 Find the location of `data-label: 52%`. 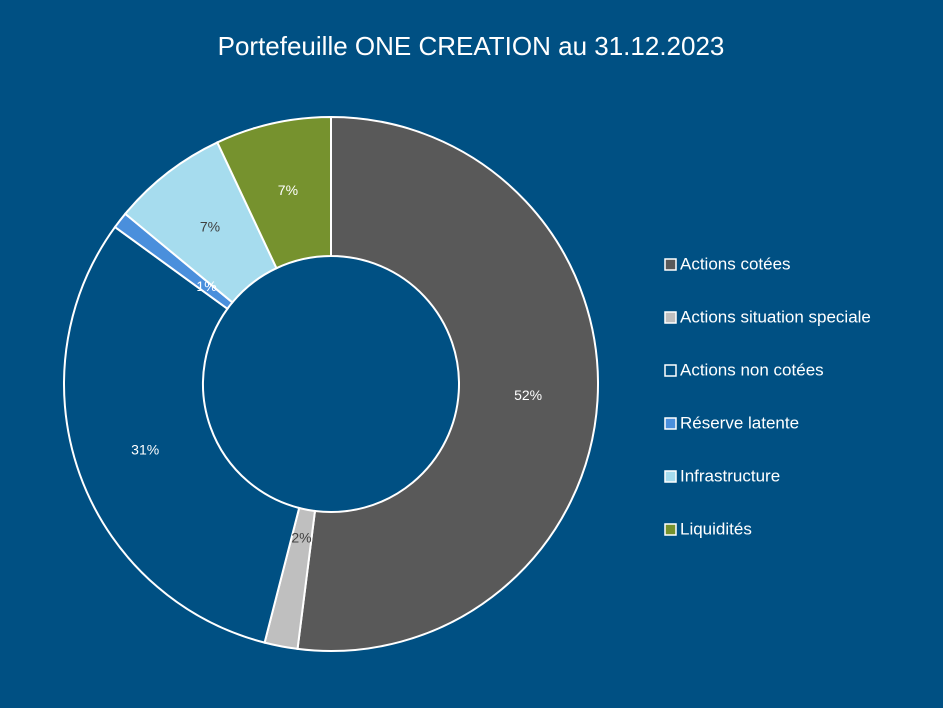

data-label: 52% is located at coordinates (528, 395).